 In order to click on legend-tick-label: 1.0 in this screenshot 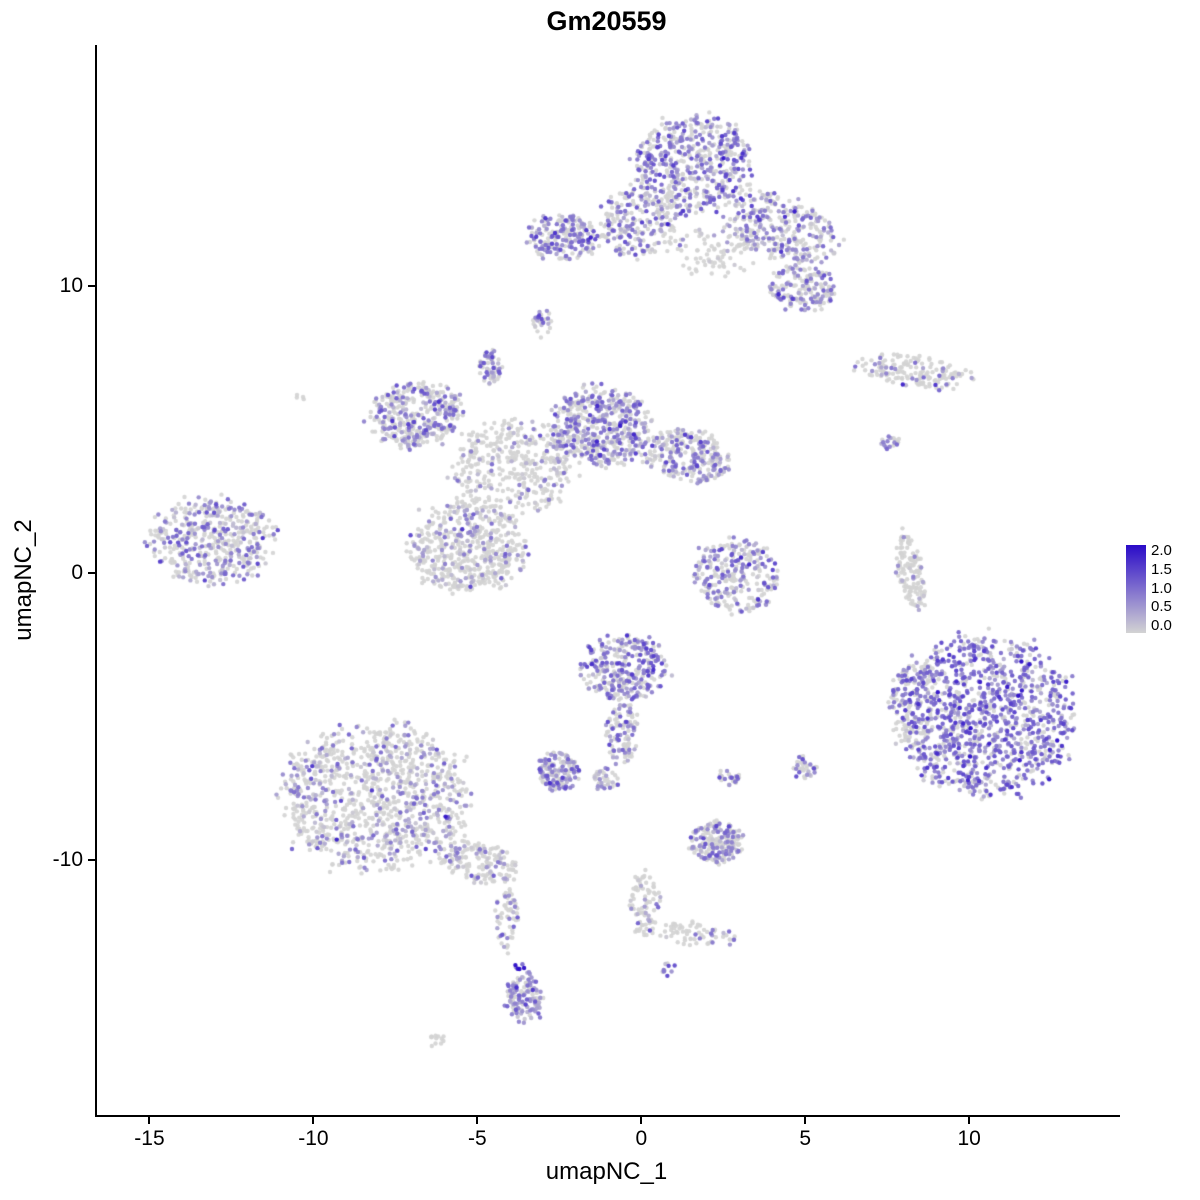, I will do `click(1161, 588)`.